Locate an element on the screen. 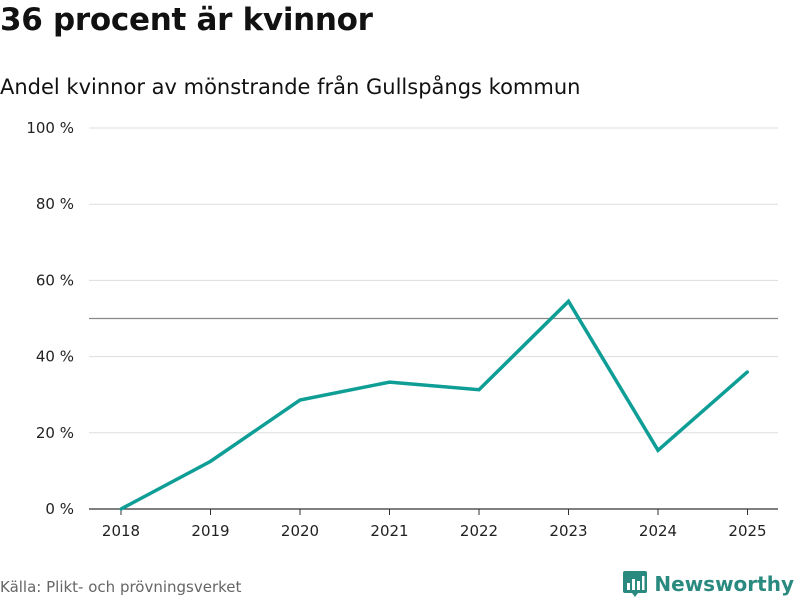 The image size is (800, 600). x-tick-label: 2021 is located at coordinates (389, 531).